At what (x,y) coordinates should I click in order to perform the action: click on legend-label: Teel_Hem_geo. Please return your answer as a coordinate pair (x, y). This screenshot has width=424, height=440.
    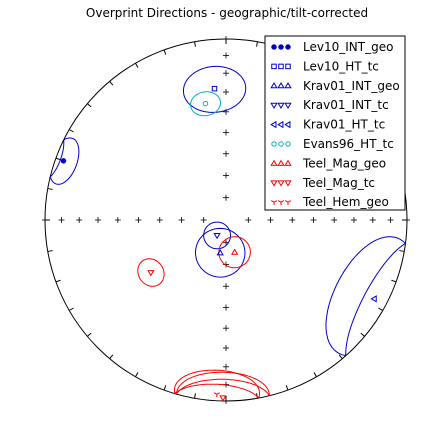
    Looking at the image, I should click on (345, 202).